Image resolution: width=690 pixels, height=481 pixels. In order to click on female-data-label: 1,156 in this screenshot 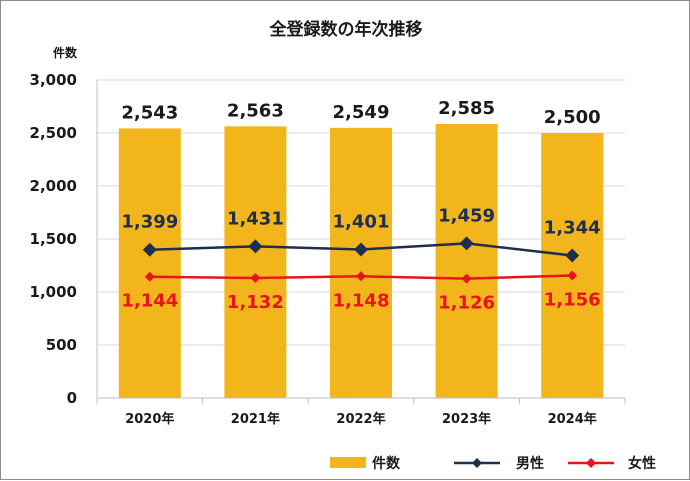, I will do `click(572, 299)`.